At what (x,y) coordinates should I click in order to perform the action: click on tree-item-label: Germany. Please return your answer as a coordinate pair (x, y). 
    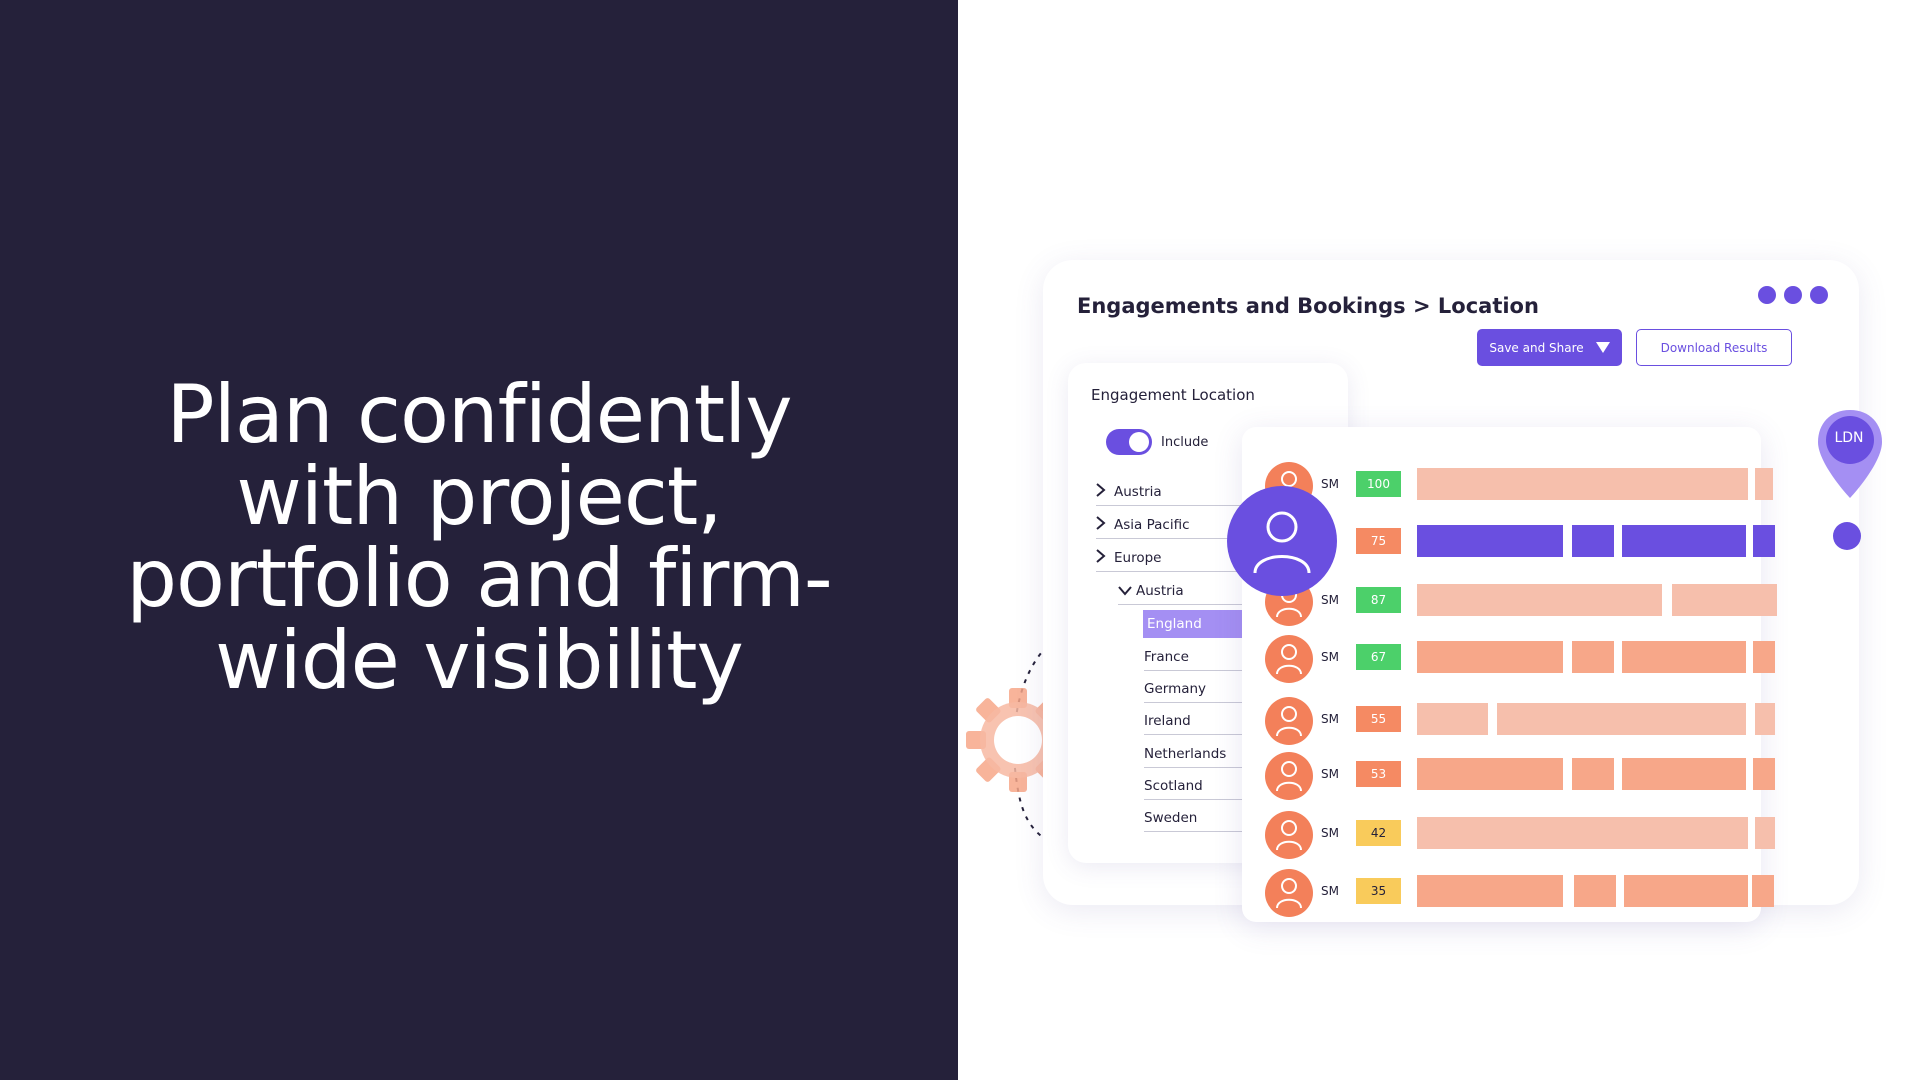
    Looking at the image, I should click on (1175, 688).